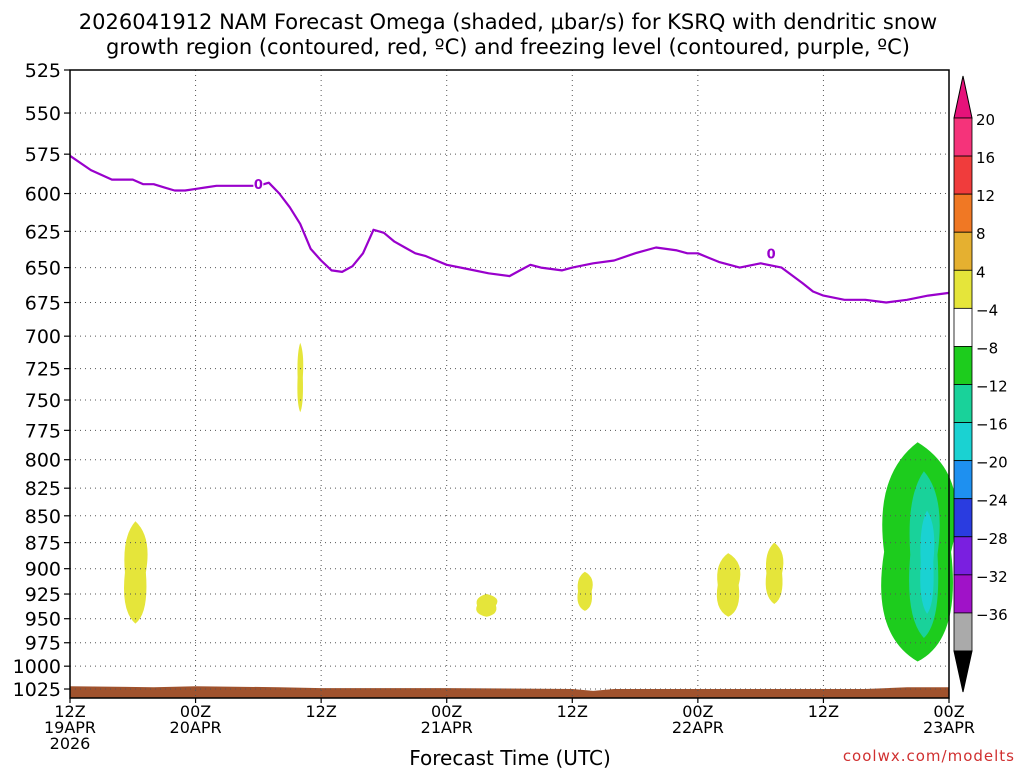  Describe the element at coordinates (43, 155) in the screenshot. I see `y-tick-label-575: 575` at that location.